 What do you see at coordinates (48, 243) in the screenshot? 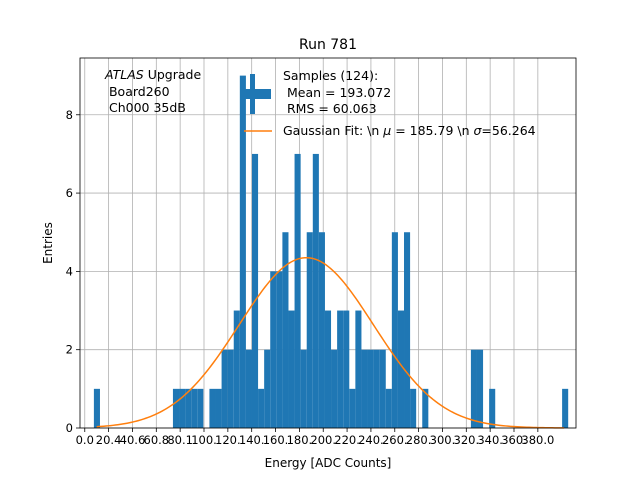
I see `y-axis-label: Entries` at bounding box center [48, 243].